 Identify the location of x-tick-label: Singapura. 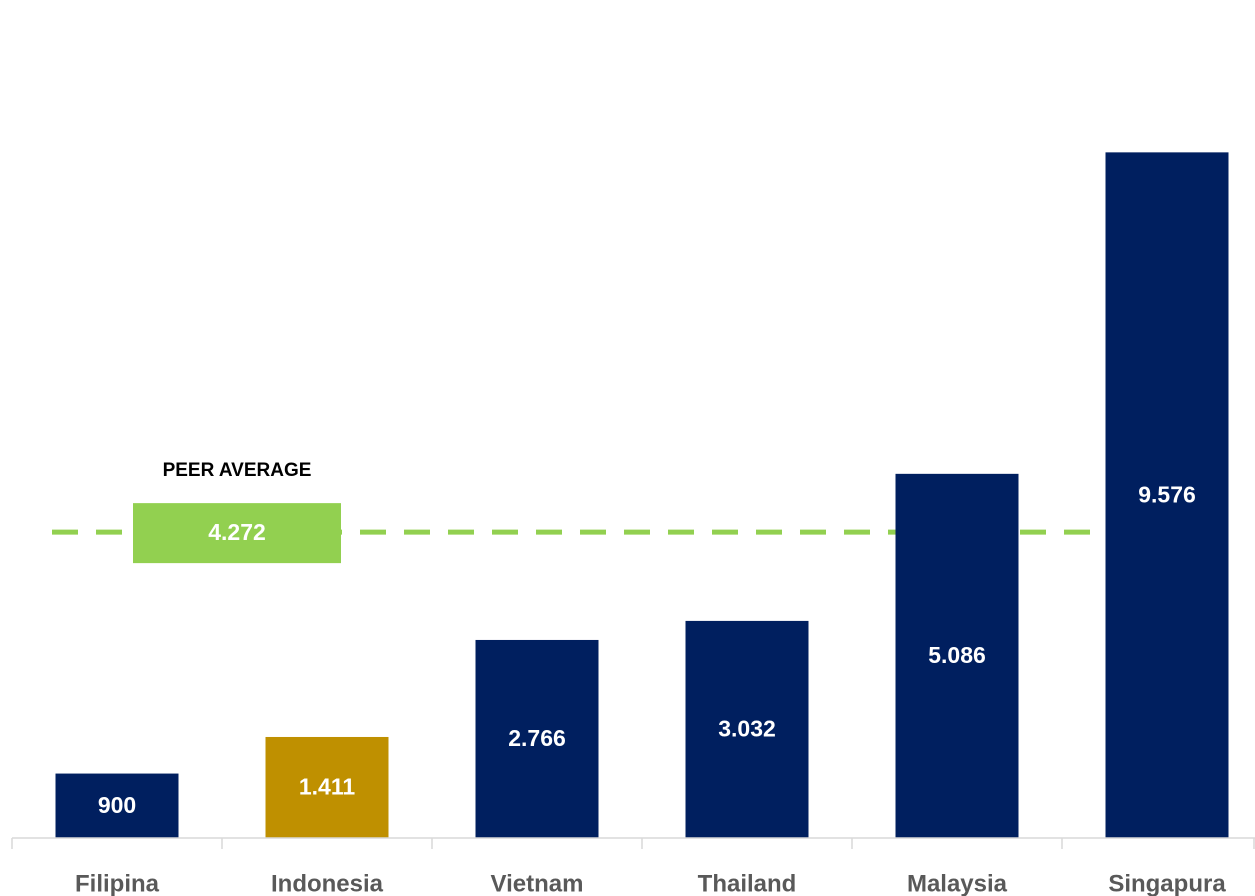
(1167, 883).